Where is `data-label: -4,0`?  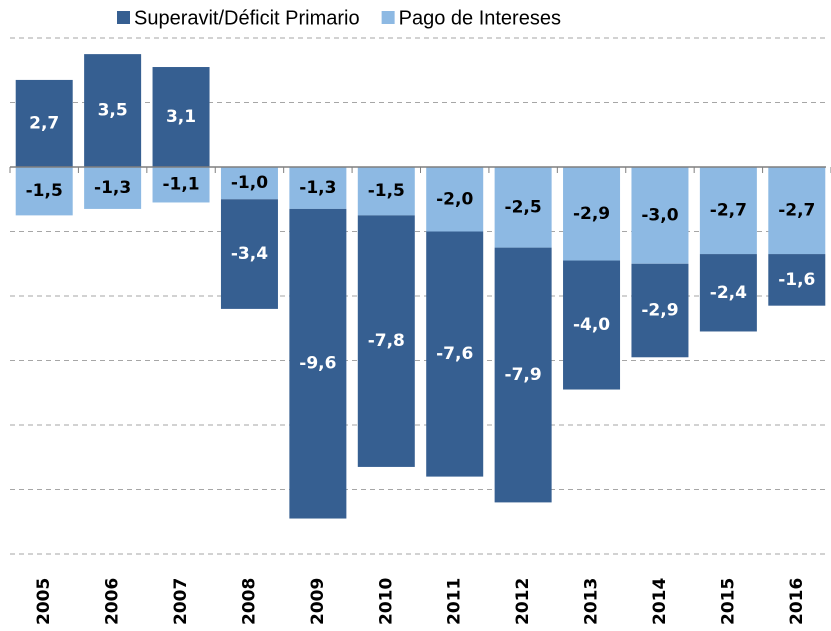 data-label: -4,0 is located at coordinates (591, 325).